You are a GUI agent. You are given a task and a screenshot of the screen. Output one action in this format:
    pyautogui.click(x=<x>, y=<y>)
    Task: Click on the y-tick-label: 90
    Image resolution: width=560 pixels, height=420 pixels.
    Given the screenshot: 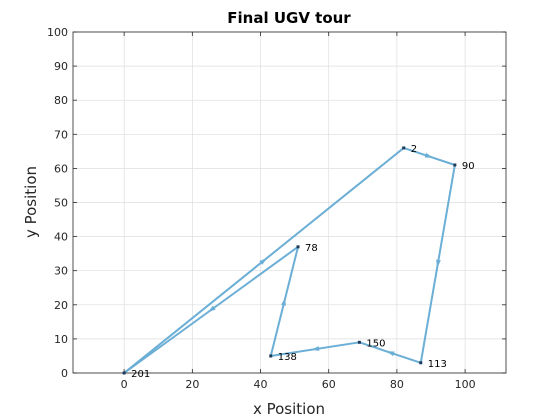 What is the action you would take?
    pyautogui.click(x=61, y=66)
    